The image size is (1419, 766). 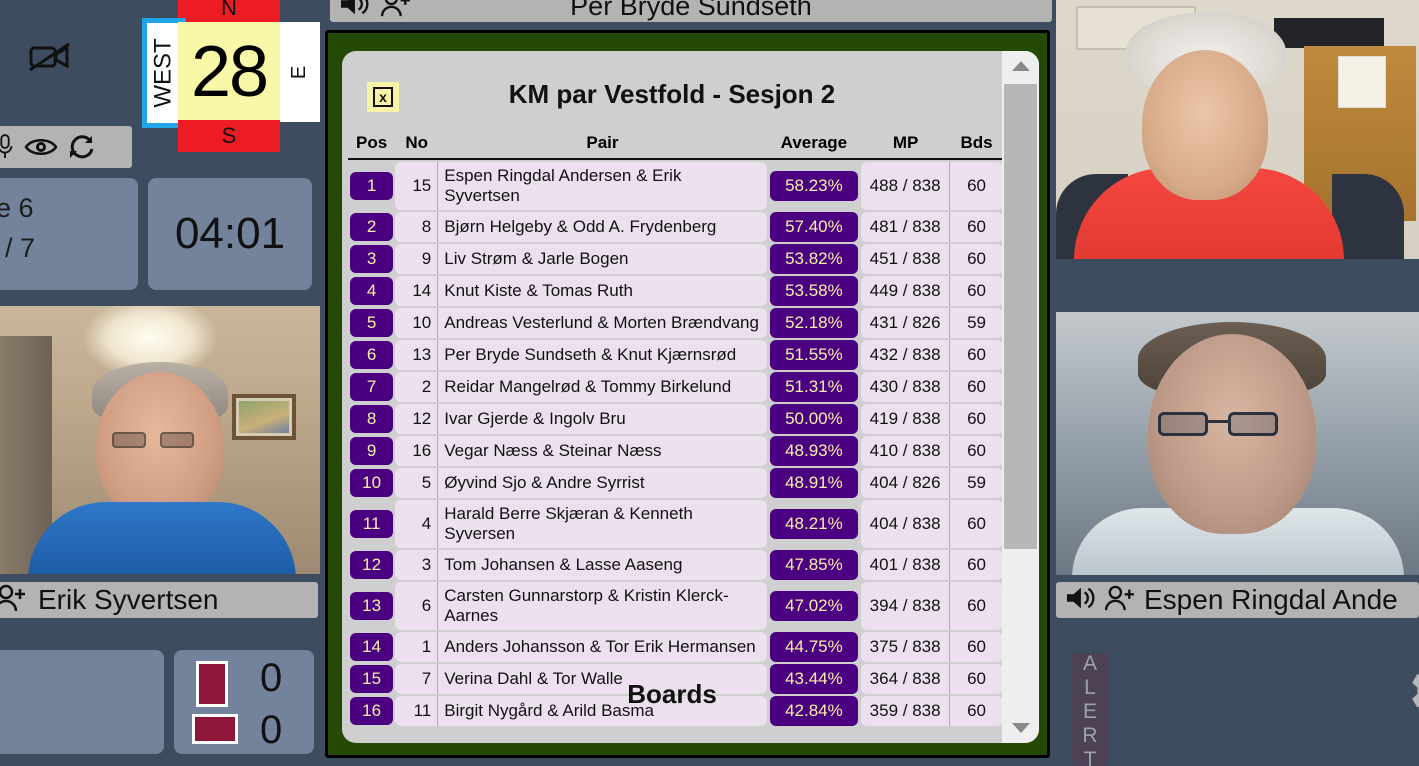 I want to click on cell-pos: 1, so click(x=371, y=186).